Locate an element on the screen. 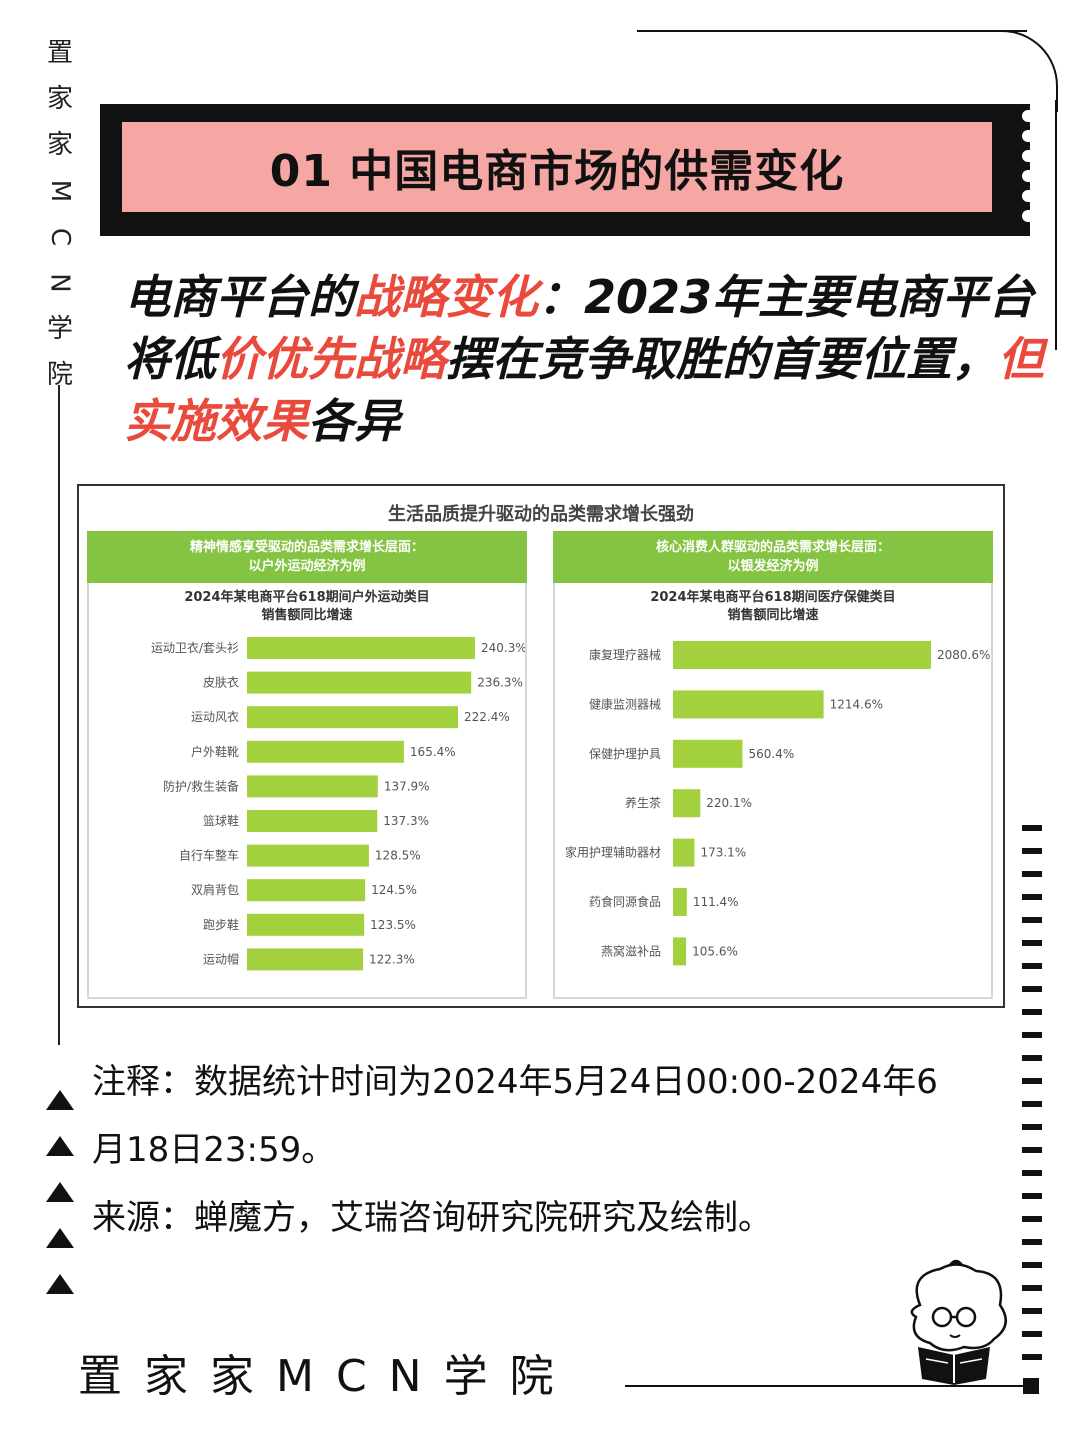 The width and height of the screenshot is (1080, 1443). category-label: 运动卫衣/套头衫 is located at coordinates (195, 647).